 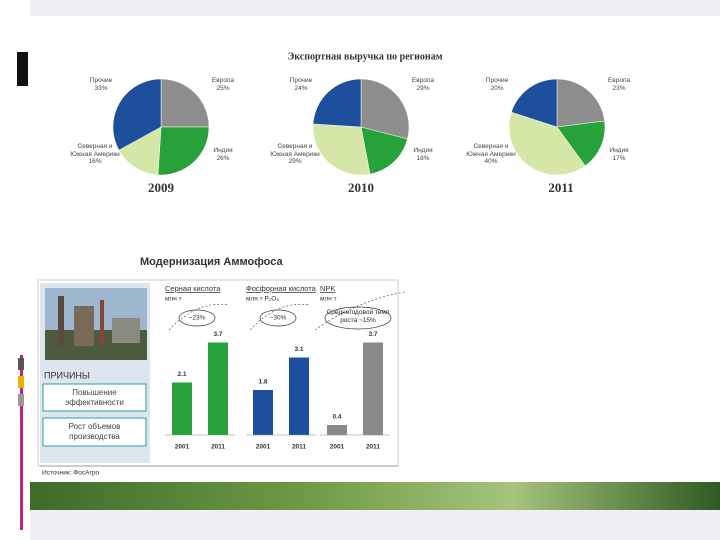 I want to click on annotation-text: Среднегодовой темп роста ~15%, so click(x=358, y=316).